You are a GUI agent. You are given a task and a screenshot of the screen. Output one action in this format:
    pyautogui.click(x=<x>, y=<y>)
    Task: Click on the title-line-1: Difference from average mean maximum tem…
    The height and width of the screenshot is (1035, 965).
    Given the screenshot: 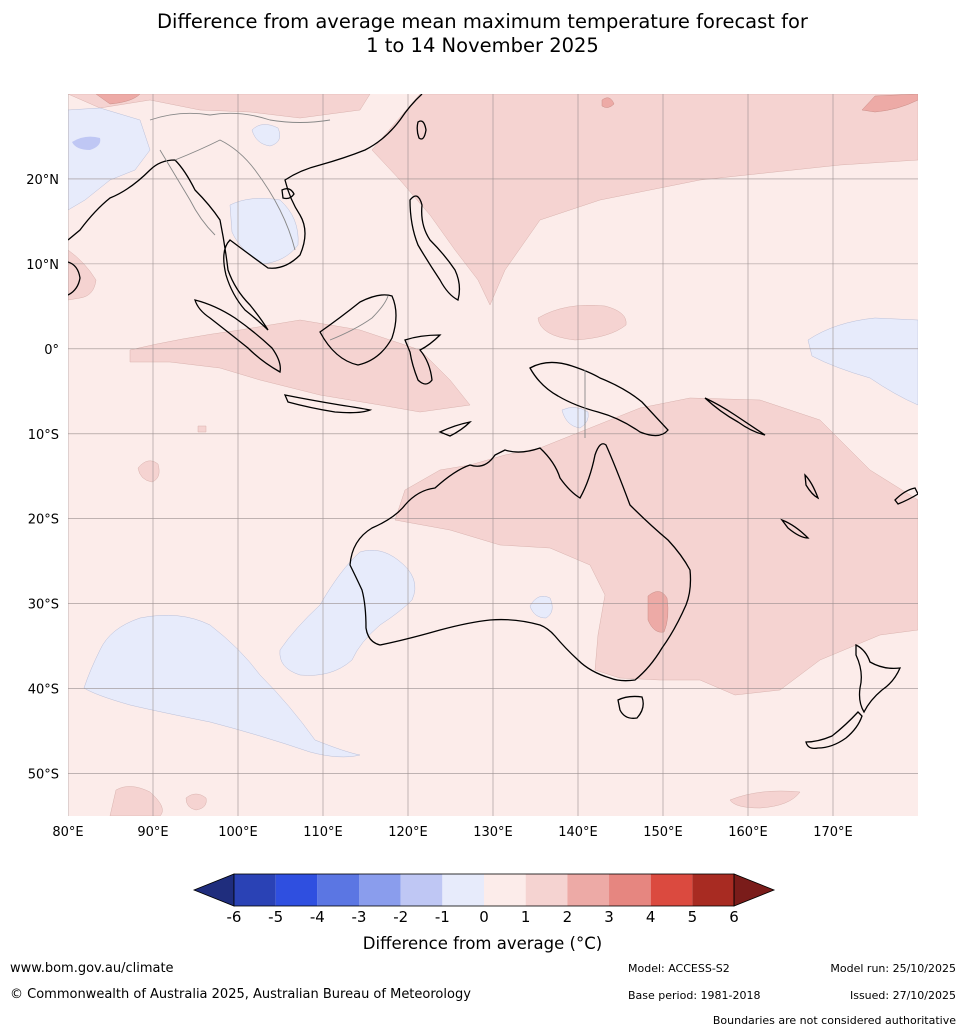 What is the action you would take?
    pyautogui.click(x=482, y=21)
    